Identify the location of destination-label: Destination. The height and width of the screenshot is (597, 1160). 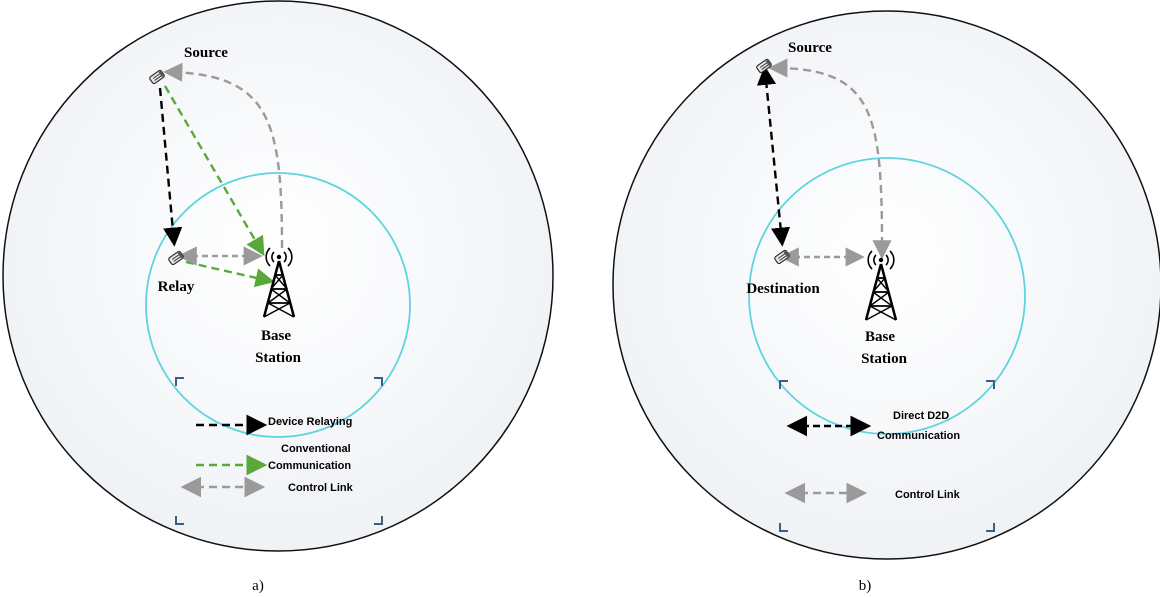
(783, 289).